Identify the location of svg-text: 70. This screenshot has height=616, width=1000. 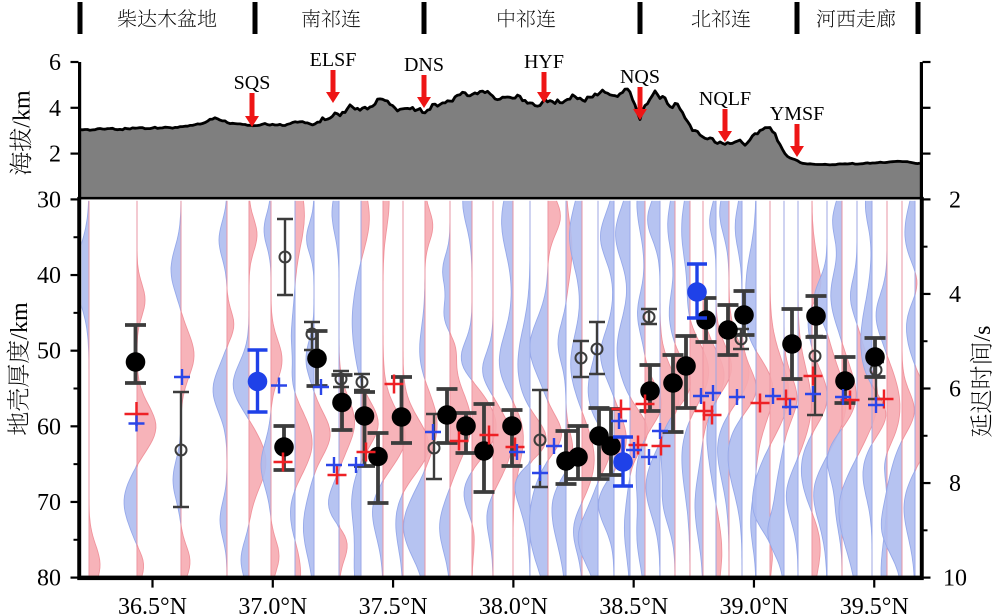
(49, 503).